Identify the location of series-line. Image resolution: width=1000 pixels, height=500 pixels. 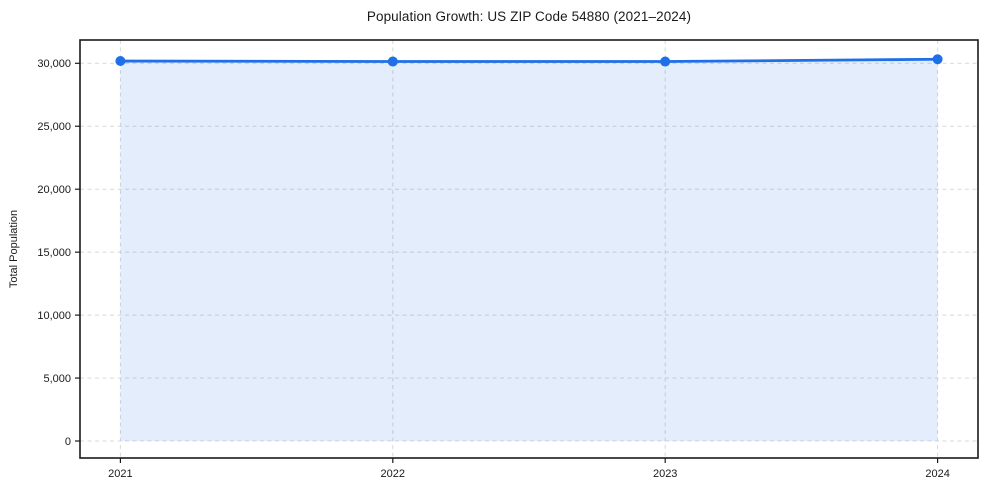
(529, 60).